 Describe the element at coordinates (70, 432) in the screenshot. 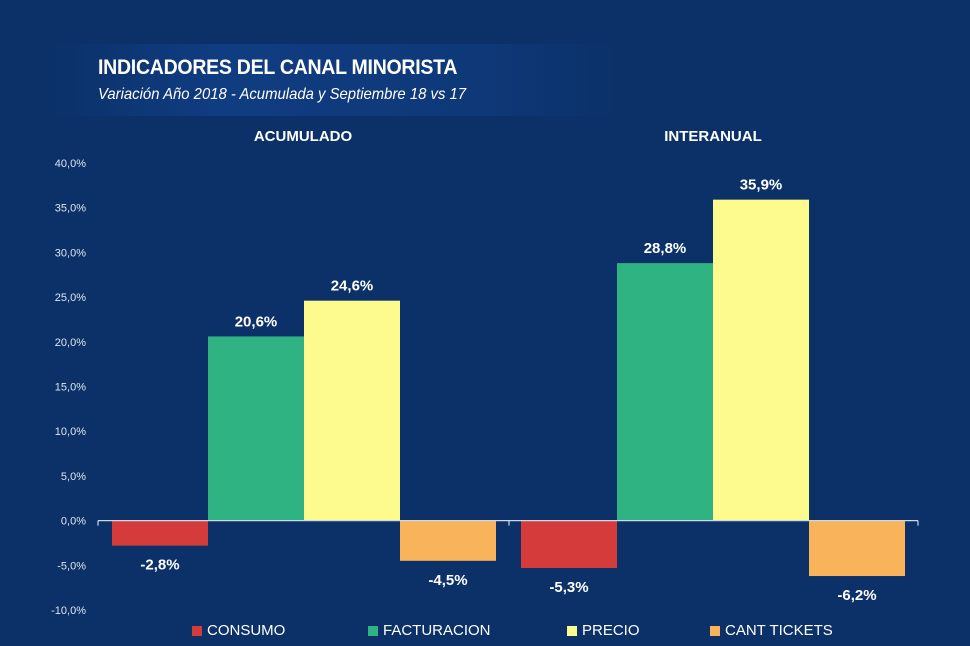

I see `y-tick-label: 10,0%` at that location.